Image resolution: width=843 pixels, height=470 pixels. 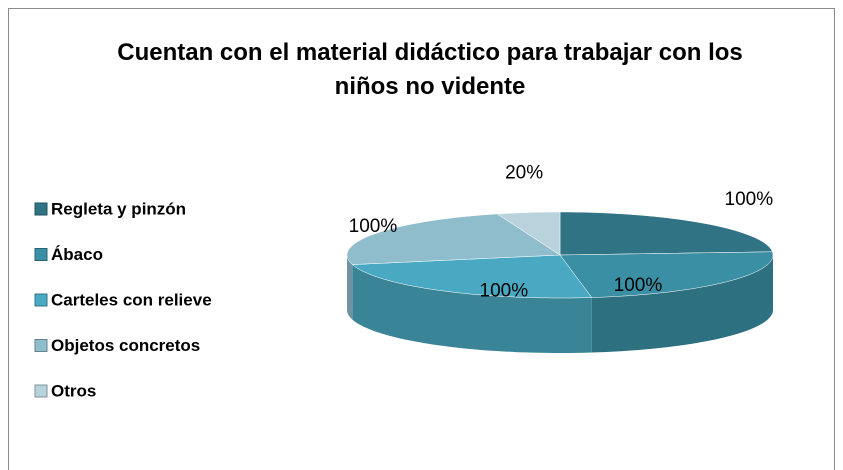 What do you see at coordinates (125, 345) in the screenshot?
I see `legend-label: Objetos concretos` at bounding box center [125, 345].